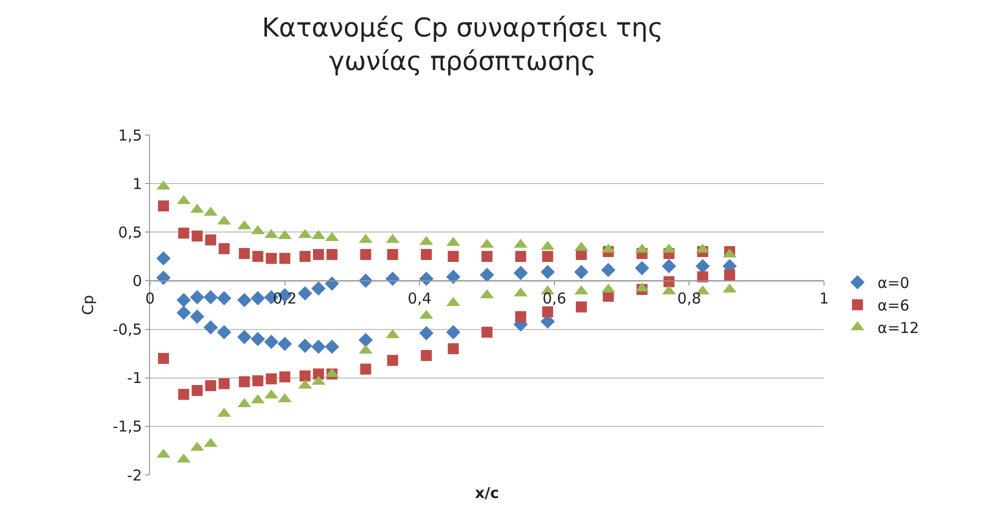 This screenshot has width=984, height=520. Describe the element at coordinates (463, 45) in the screenshot. I see `chart-title: Κατανομές Cp συναρτήσει της γωνίας πρόσπτωσης` at that location.